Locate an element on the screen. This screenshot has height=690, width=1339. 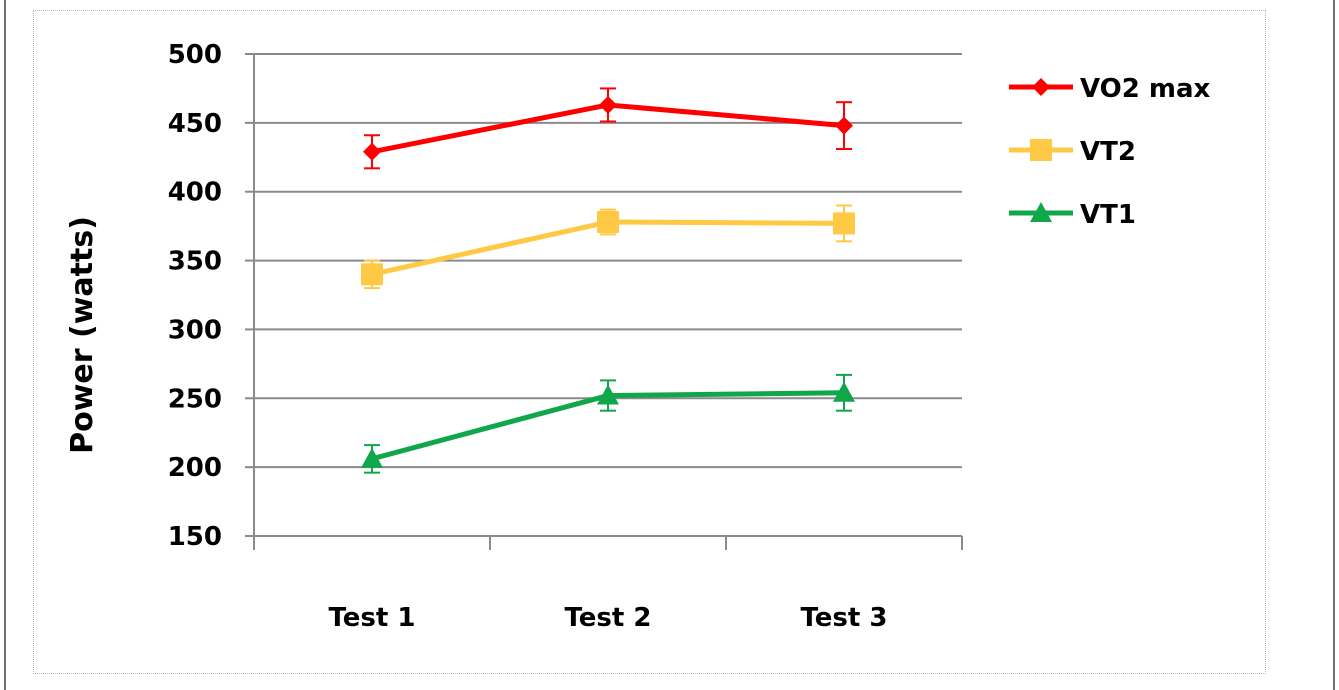
legend-entry-vo2-max: VO2 max is located at coordinates (1110, 89).